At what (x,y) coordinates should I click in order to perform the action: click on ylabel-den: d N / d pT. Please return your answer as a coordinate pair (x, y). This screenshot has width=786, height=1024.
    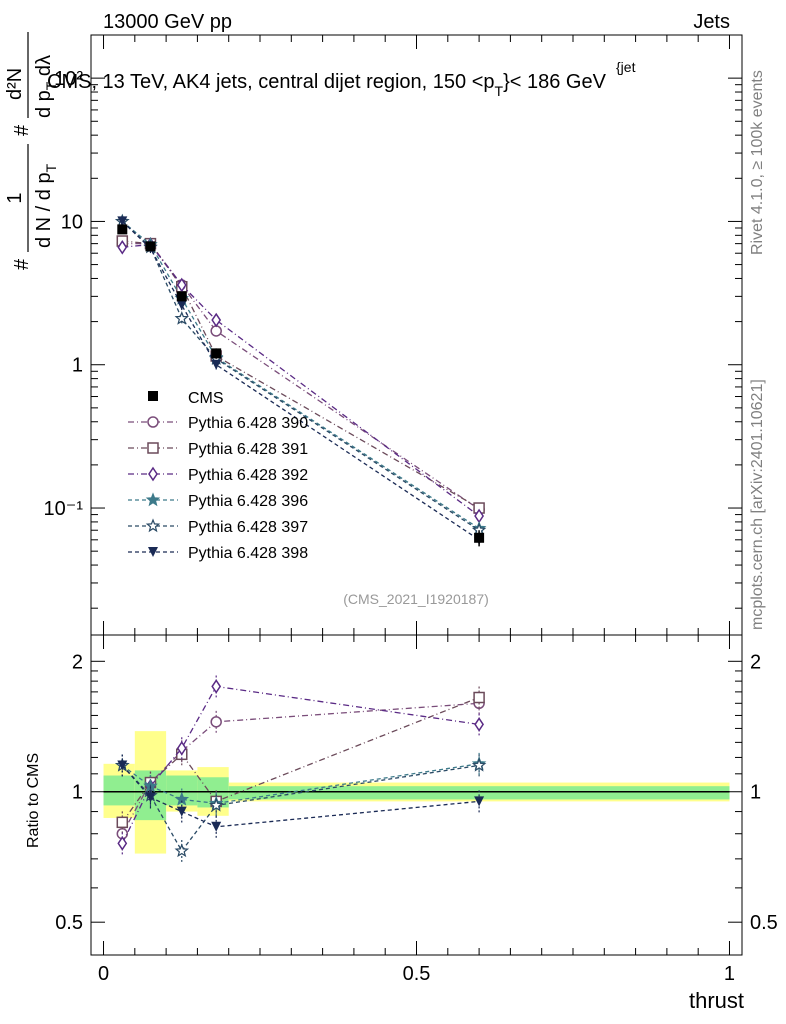
    Looking at the image, I should click on (46, 205).